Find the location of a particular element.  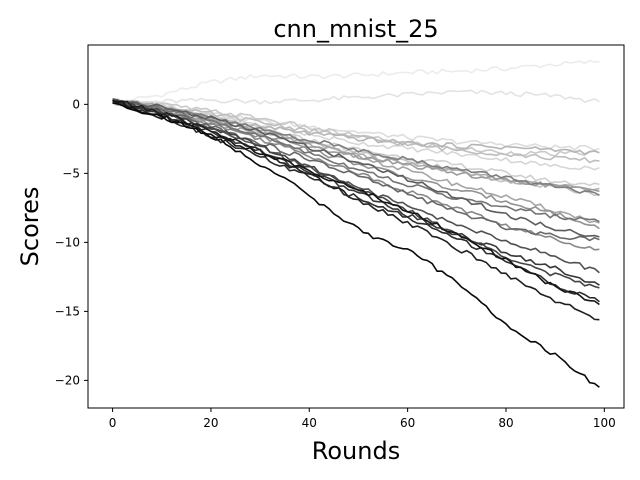

chart-title: cnn_mnist_25 is located at coordinates (355, 29).